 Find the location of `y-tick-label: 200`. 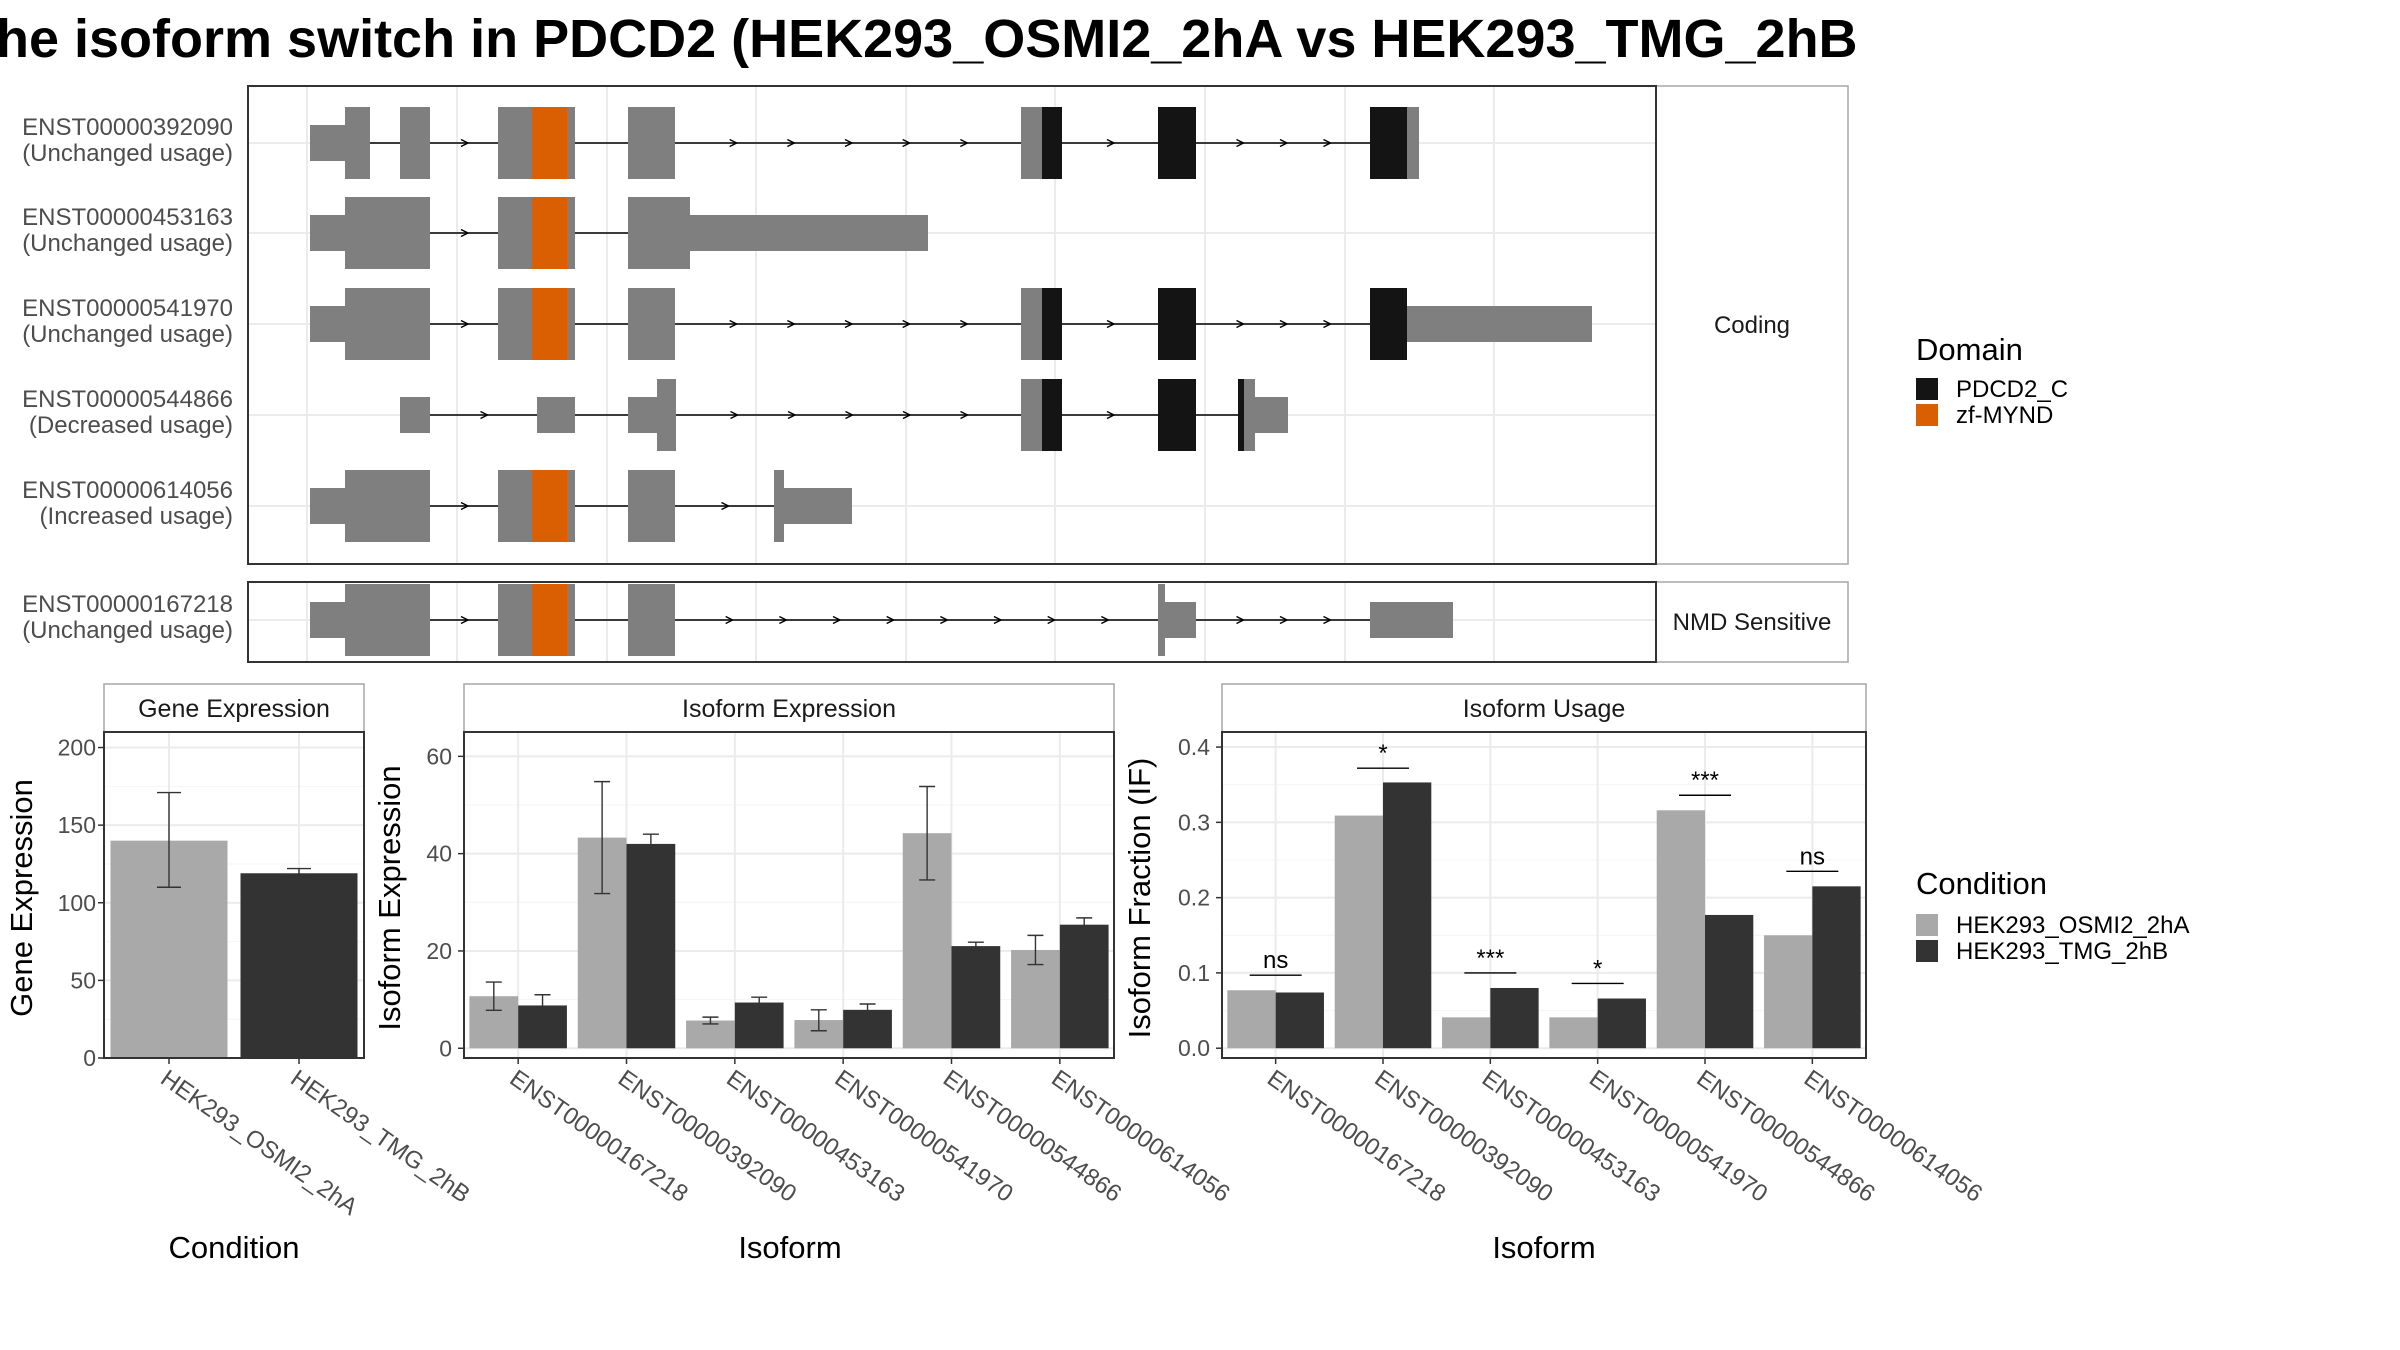

y-tick-label: 200 is located at coordinates (77, 748).